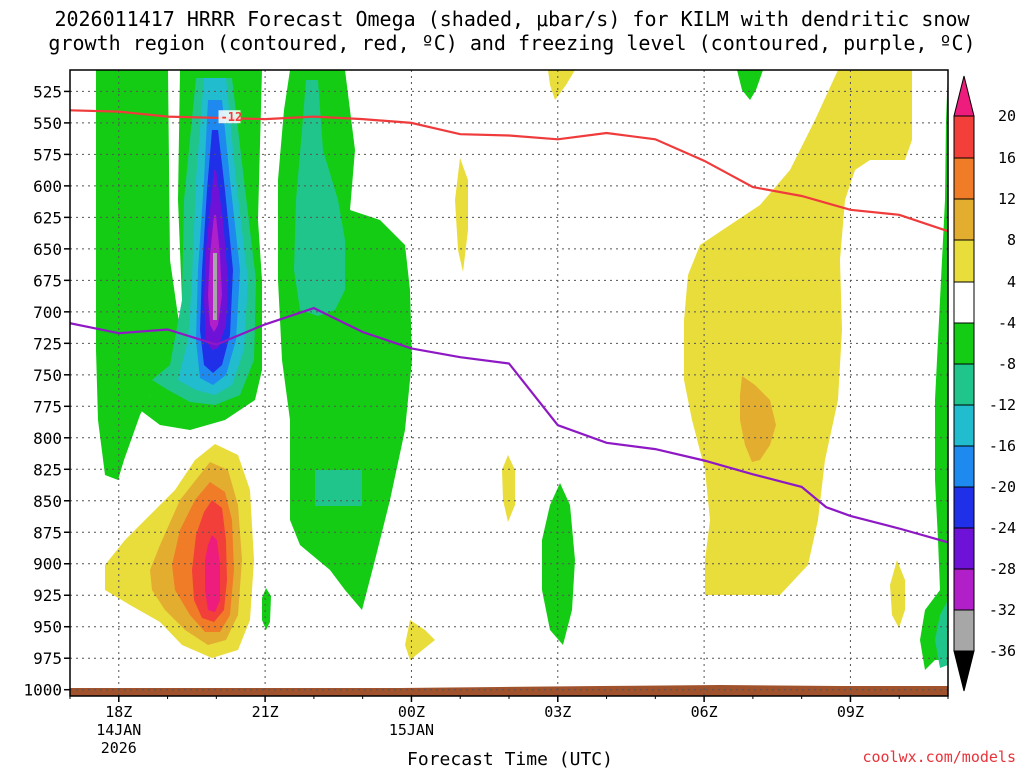  I want to click on omega-fill-gray, so click(215, 286).